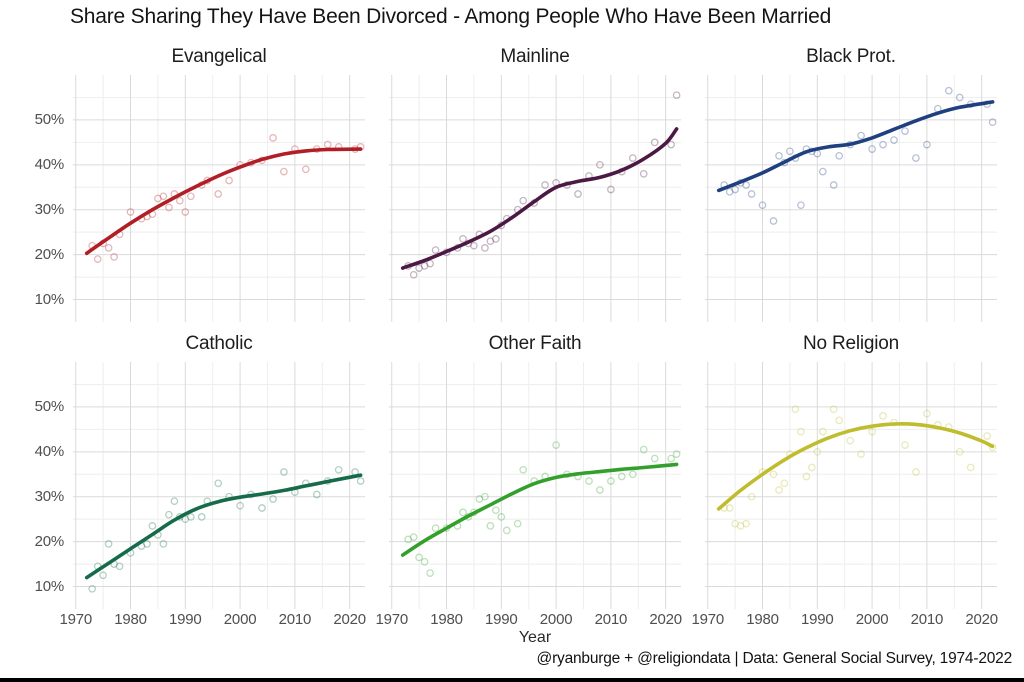 The height and width of the screenshot is (682, 1024). I want to click on facet-panel-black-prot, so click(851, 198).